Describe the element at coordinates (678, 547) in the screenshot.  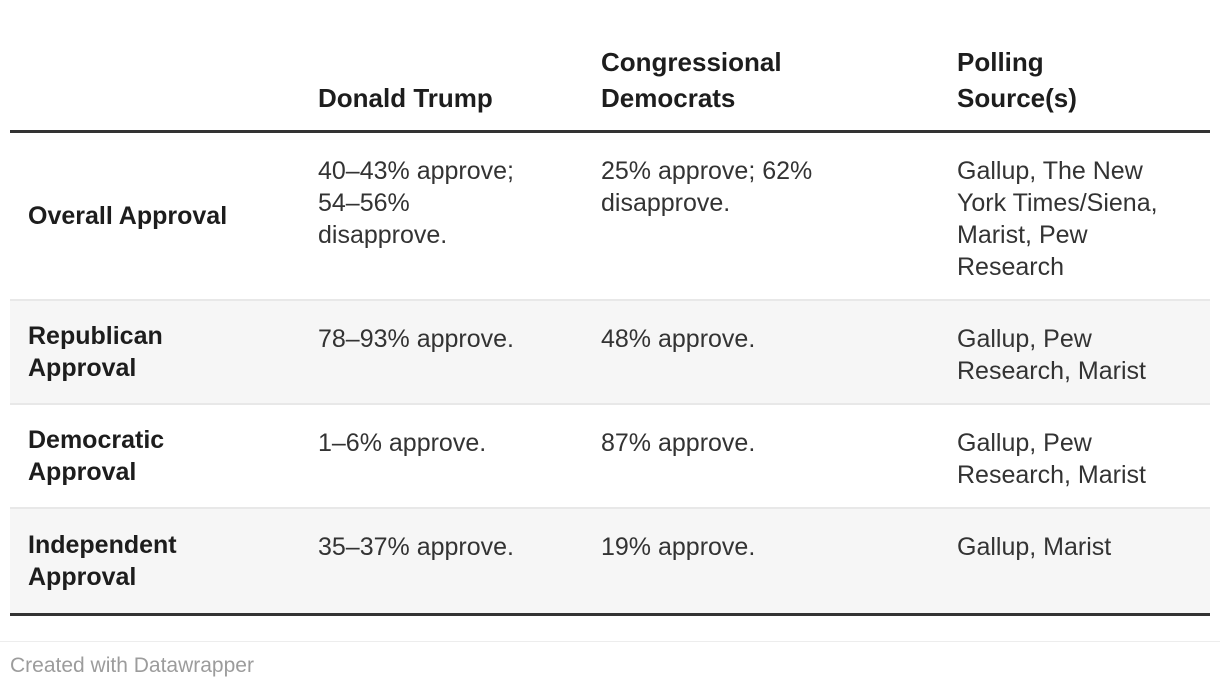
I see `cell-democrats-independent: 19% approve.` at that location.